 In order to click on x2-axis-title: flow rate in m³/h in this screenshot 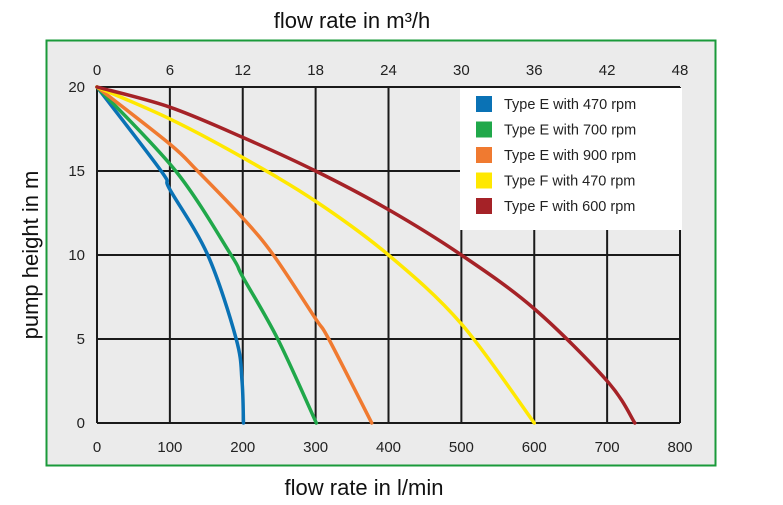, I will do `click(352, 20)`.